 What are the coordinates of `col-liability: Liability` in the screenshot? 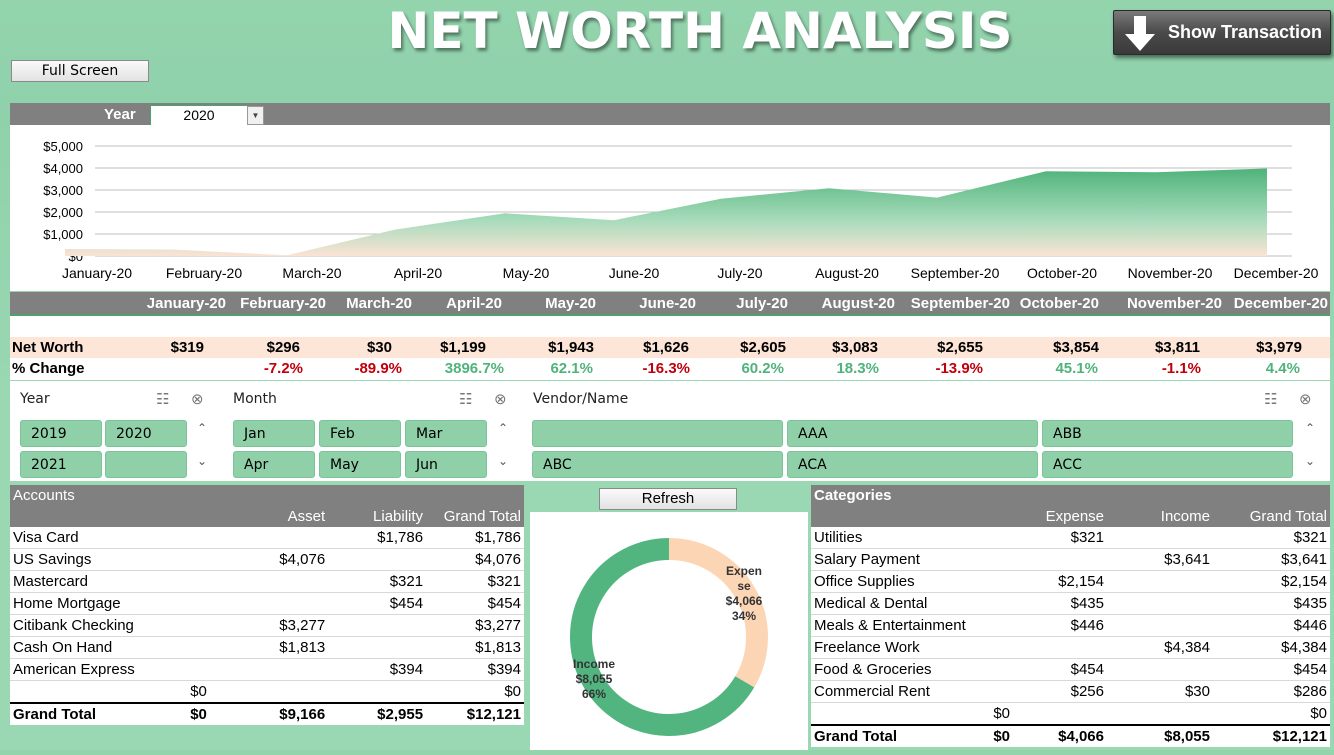 It's located at (377, 516).